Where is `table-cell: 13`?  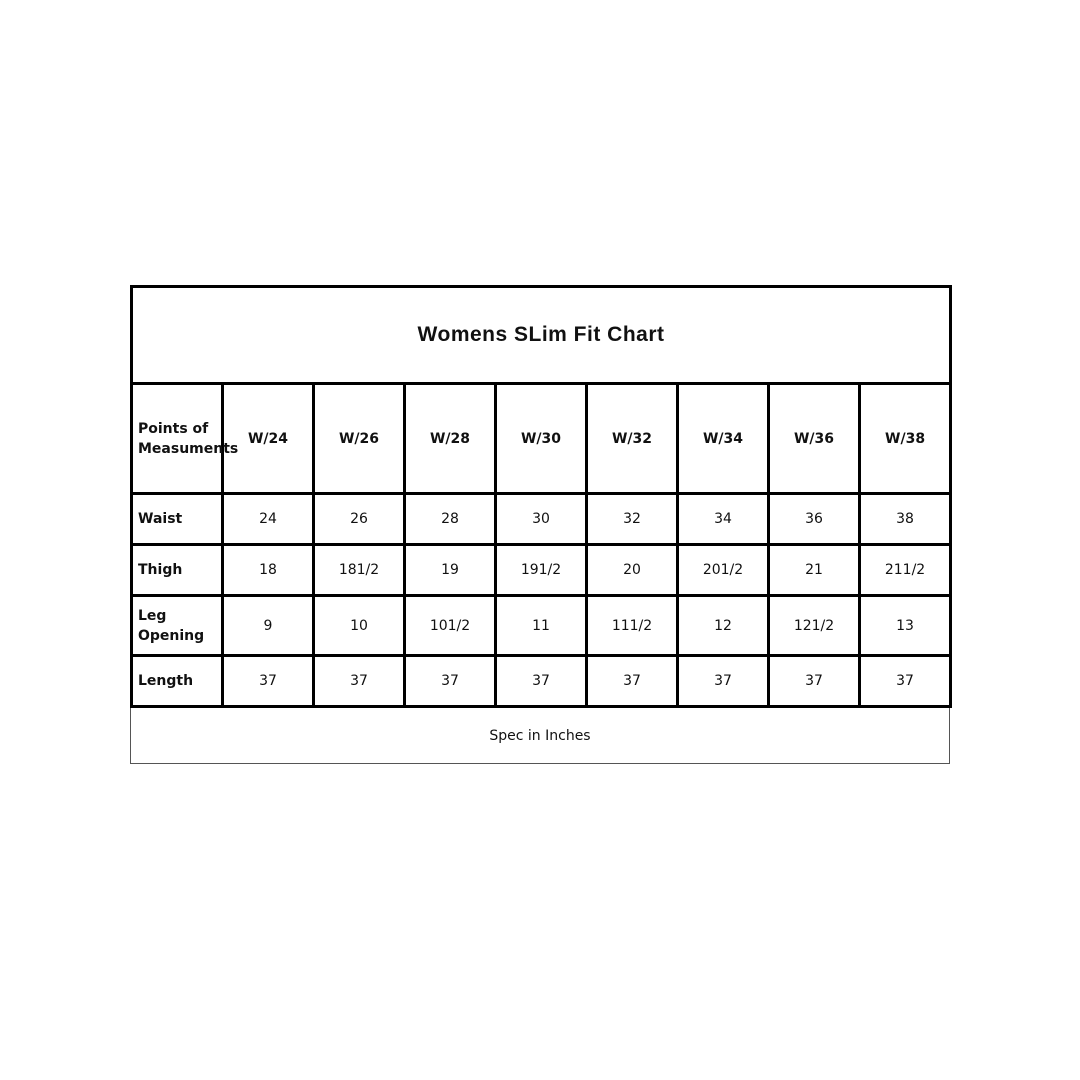
table-cell: 13 is located at coordinates (905, 625).